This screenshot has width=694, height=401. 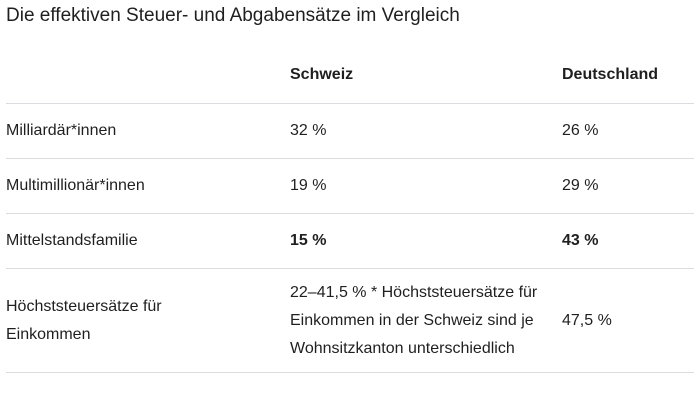 I want to click on deutschland-value: 43 %, so click(x=580, y=240).